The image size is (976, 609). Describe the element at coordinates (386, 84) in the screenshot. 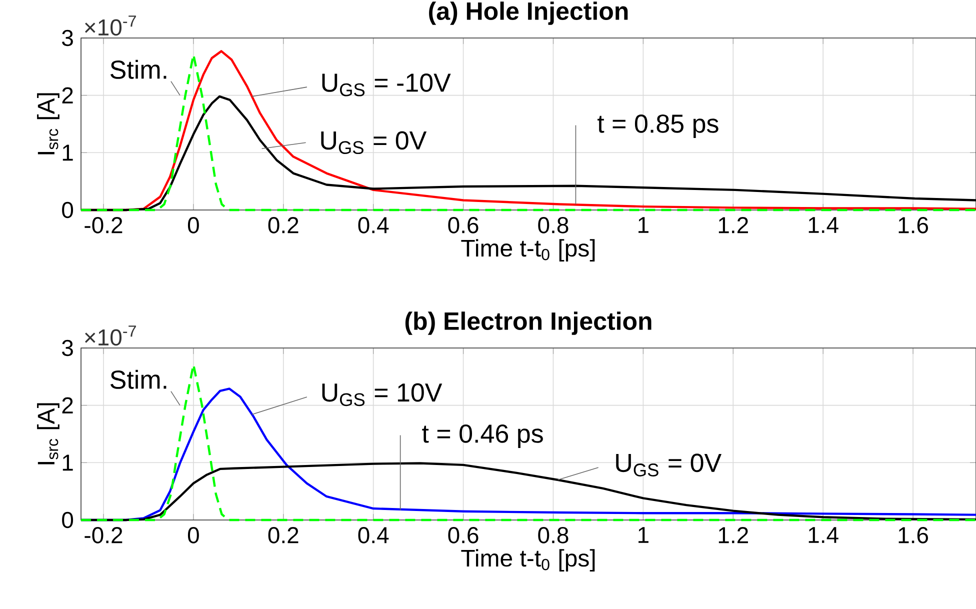

I see `annotation: U$_{GS}$ = -10V` at that location.